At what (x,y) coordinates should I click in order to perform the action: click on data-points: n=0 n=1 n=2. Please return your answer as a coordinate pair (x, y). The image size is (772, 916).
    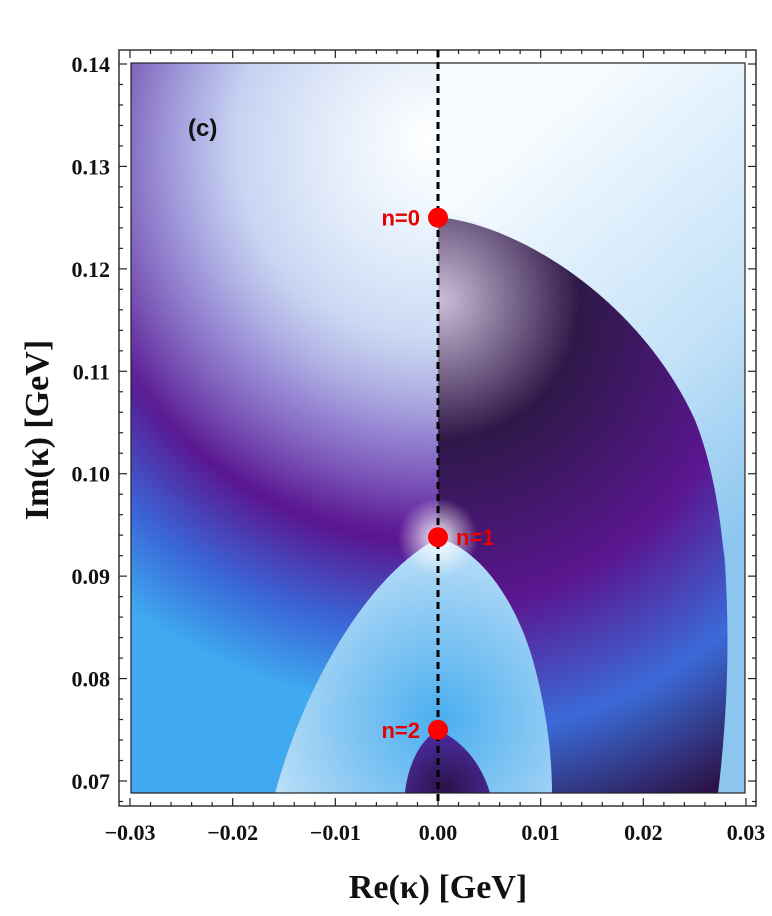
    Looking at the image, I should click on (437, 474).